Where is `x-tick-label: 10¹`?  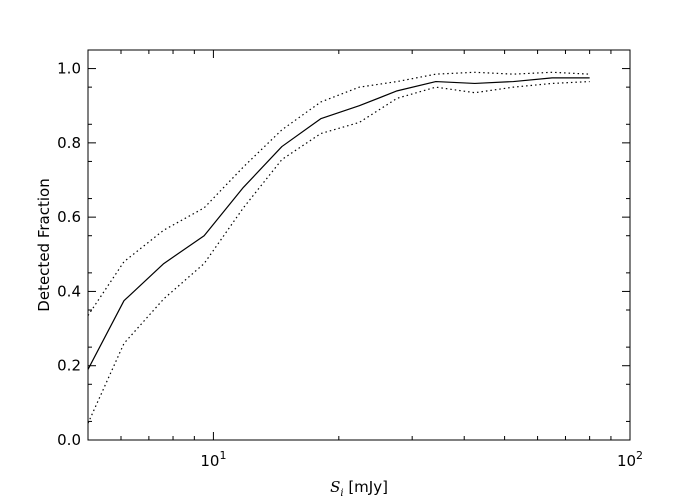 x-tick-label: 10¹ is located at coordinates (213, 459).